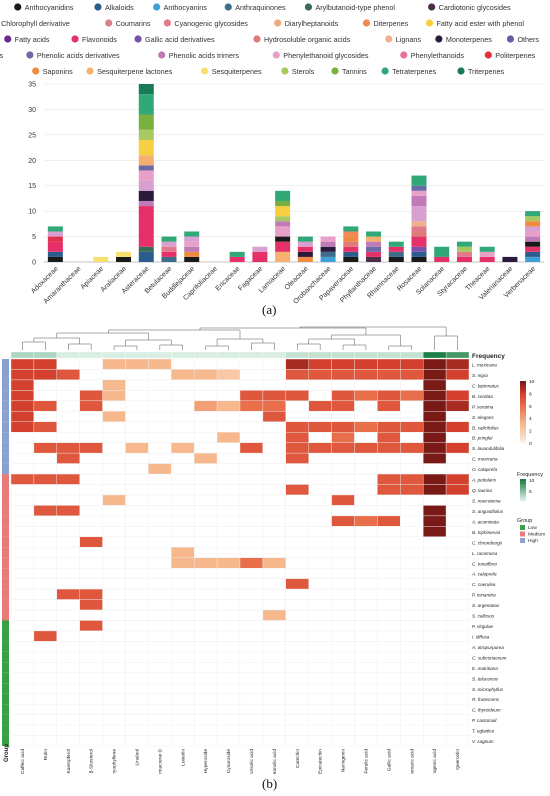  What do you see at coordinates (307, 39) in the screenshot?
I see `legend-label: Hydrosoluble organic acids` at bounding box center [307, 39].